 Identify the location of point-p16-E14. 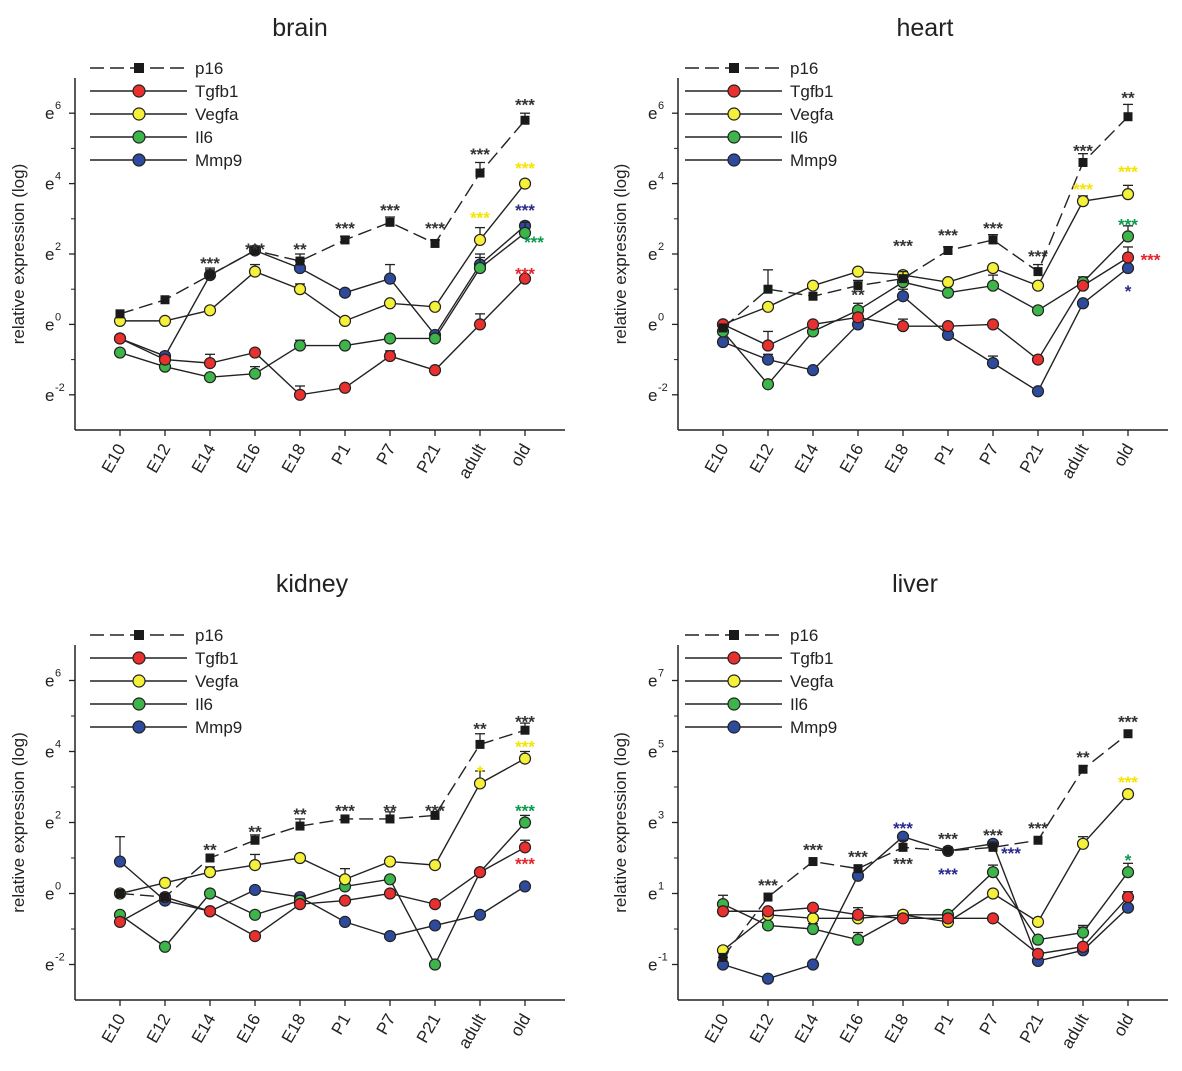
(813, 296).